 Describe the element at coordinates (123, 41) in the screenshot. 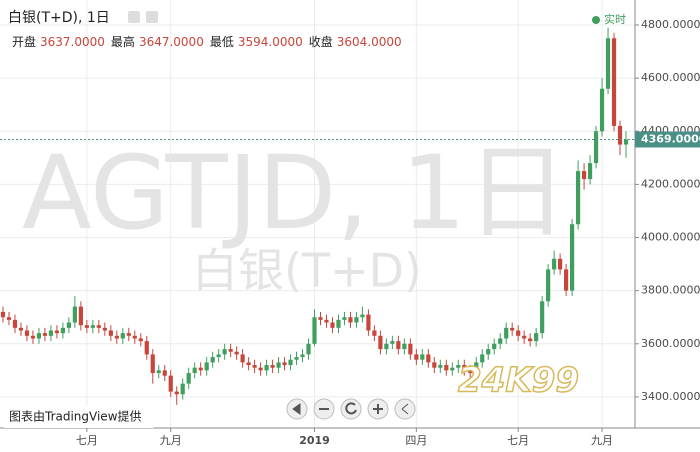

I see `ohlc-name: 最高` at that location.